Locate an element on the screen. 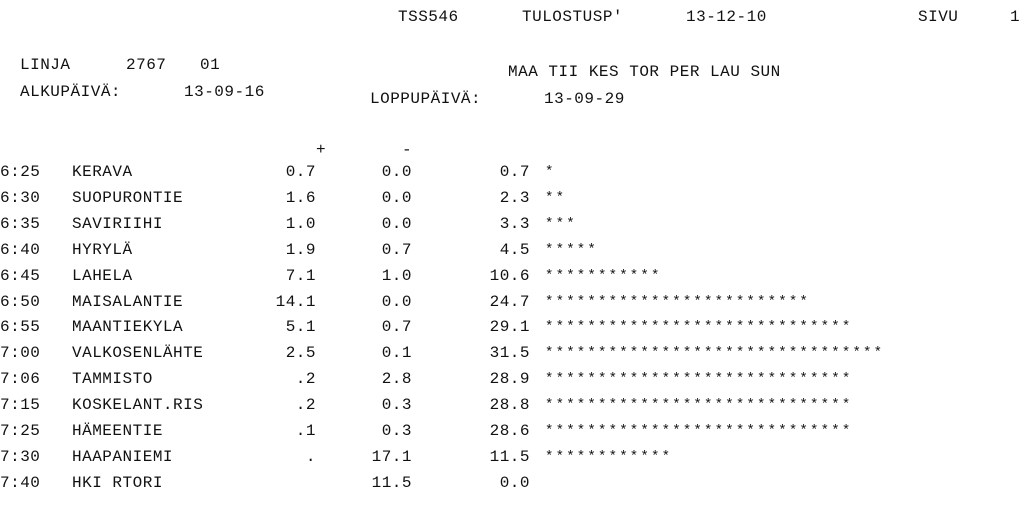 This screenshot has width=1024, height=509. table-row: 7:40 HKI RTORI 11.5 0.0 is located at coordinates (512, 483).